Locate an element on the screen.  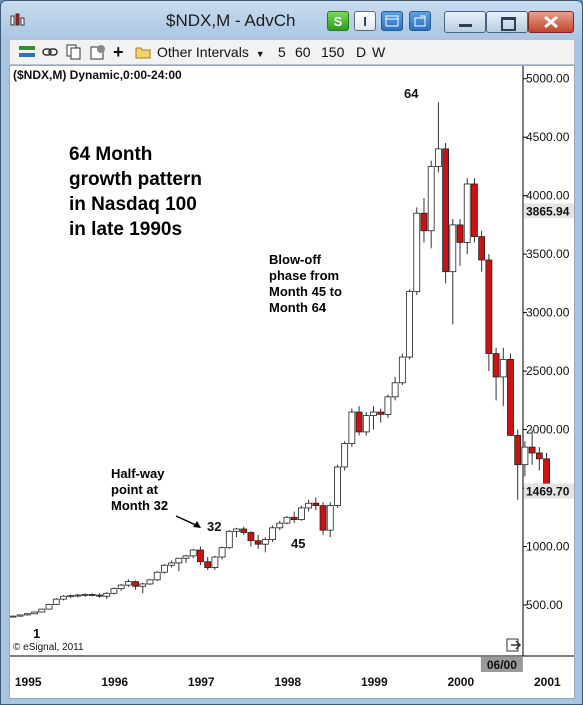
price-marker: 1469.70 is located at coordinates (548, 492).